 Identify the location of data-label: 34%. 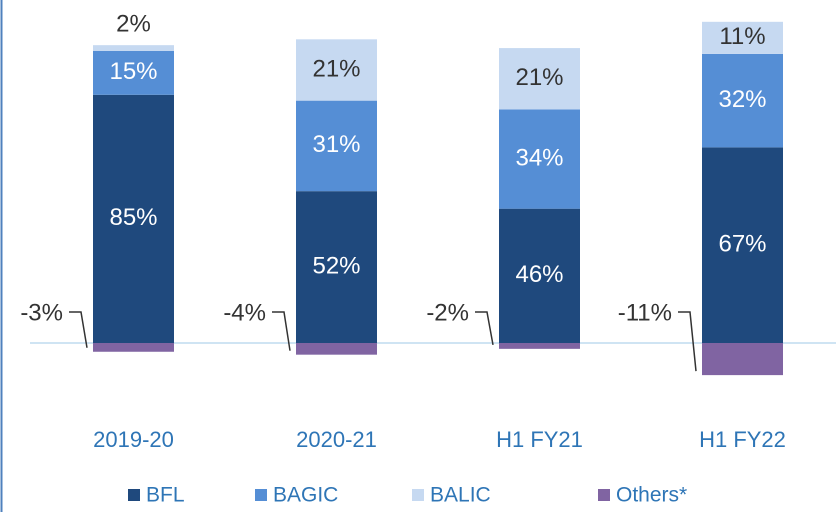
(539, 157).